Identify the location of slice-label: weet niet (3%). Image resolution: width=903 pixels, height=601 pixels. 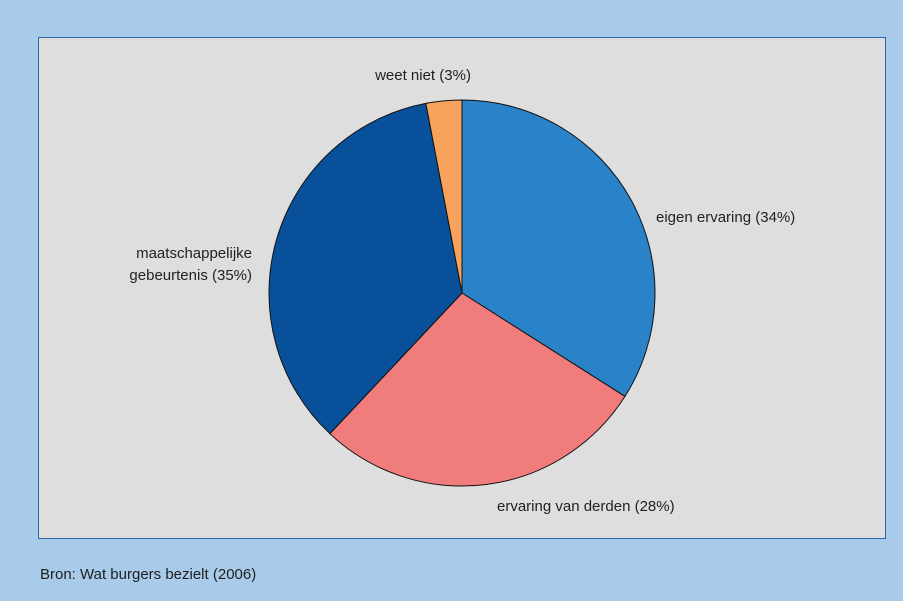
(422, 75).